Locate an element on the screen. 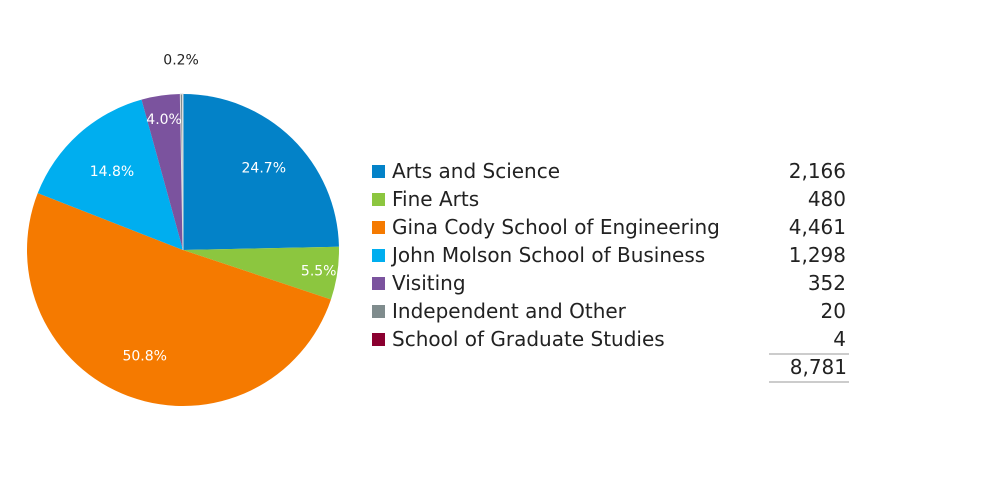 The image size is (1000, 500). total-value: 8,781 is located at coordinates (818, 367).